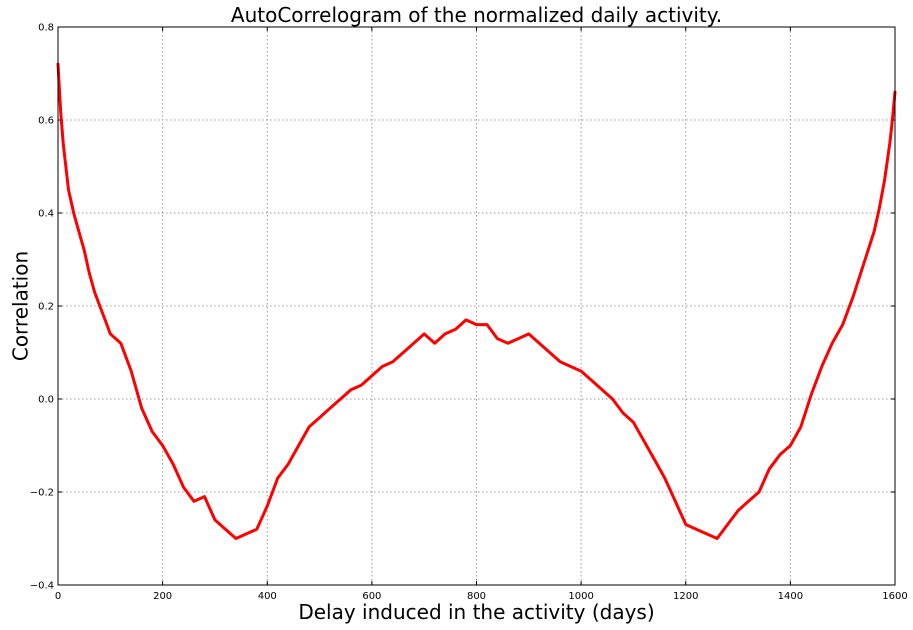 The height and width of the screenshot is (630, 913). Describe the element at coordinates (46, 400) in the screenshot. I see `y-tick-label: 0.0` at that location.